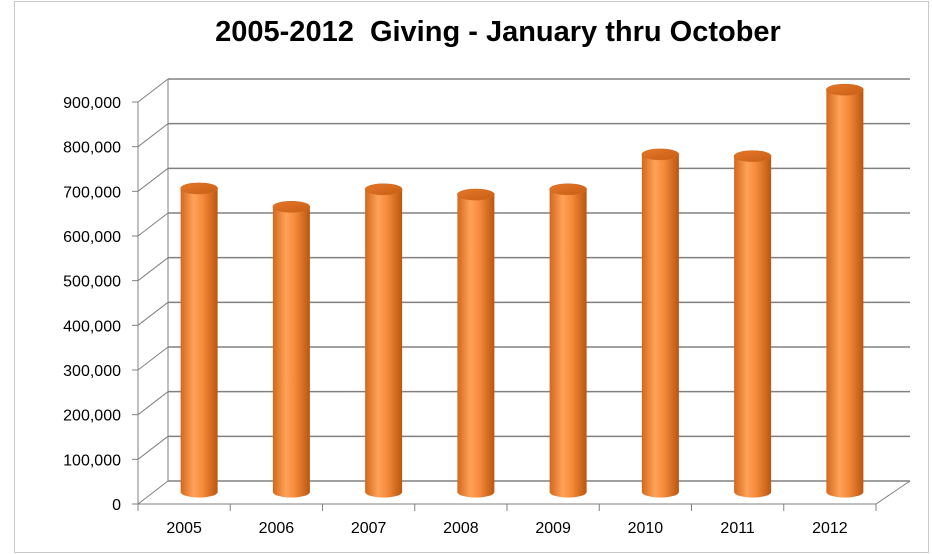  I want to click on y-tick-label: 900,000, so click(92, 103).